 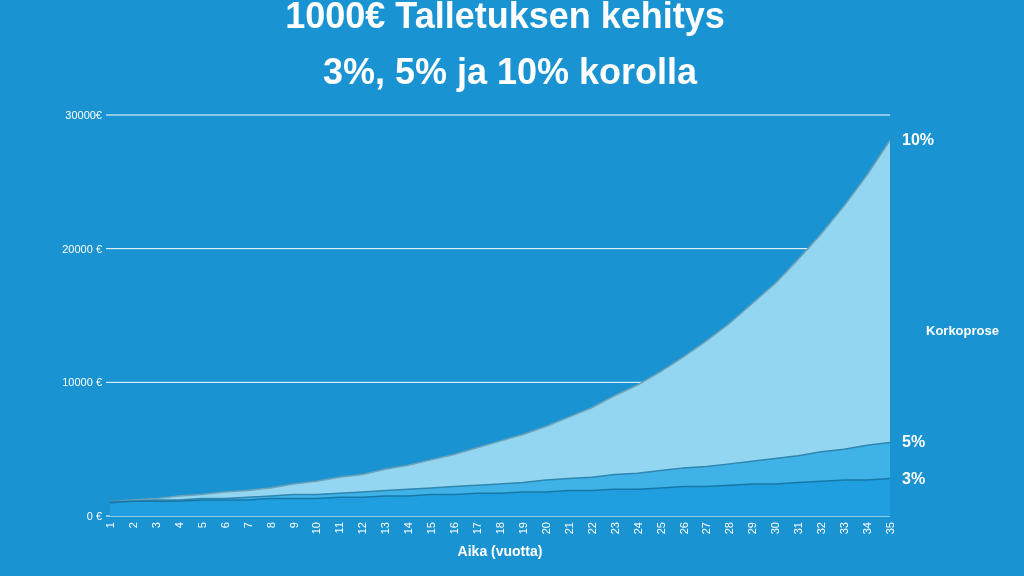 I want to click on series-label: 3%, so click(x=914, y=478).